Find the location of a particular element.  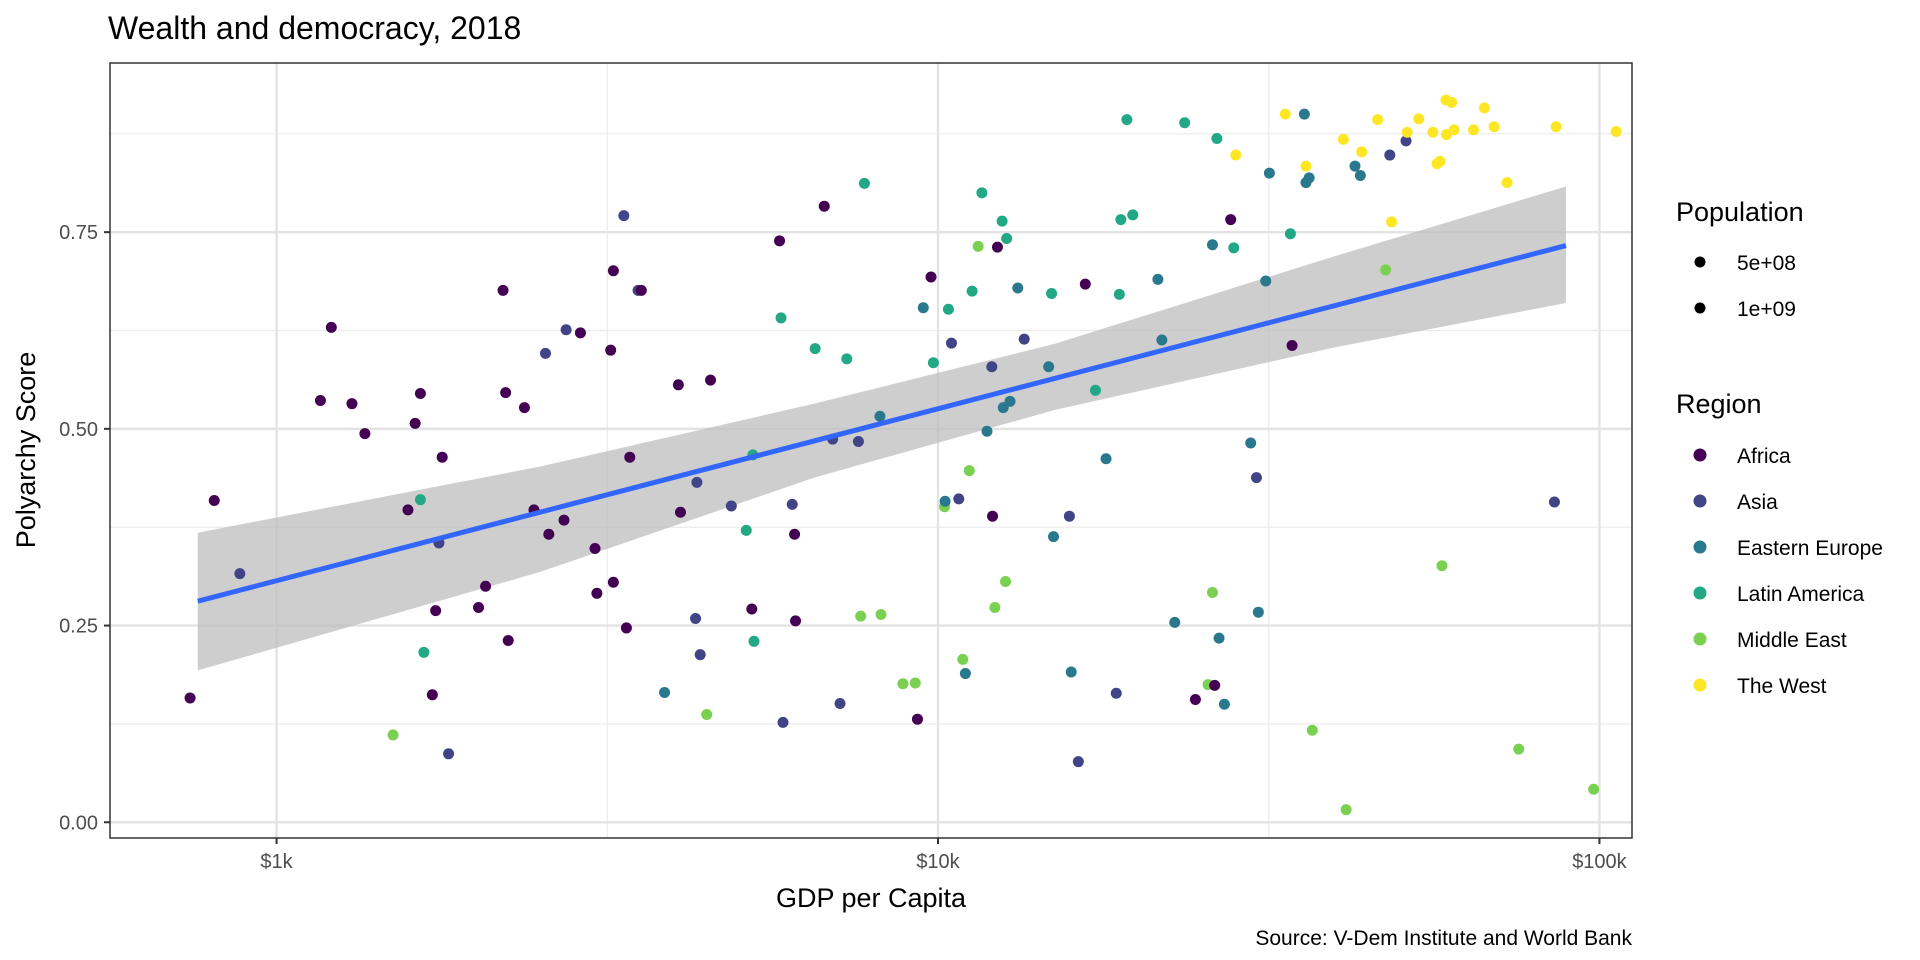

y-axis-title: Polyarchy Score is located at coordinates (26, 450).